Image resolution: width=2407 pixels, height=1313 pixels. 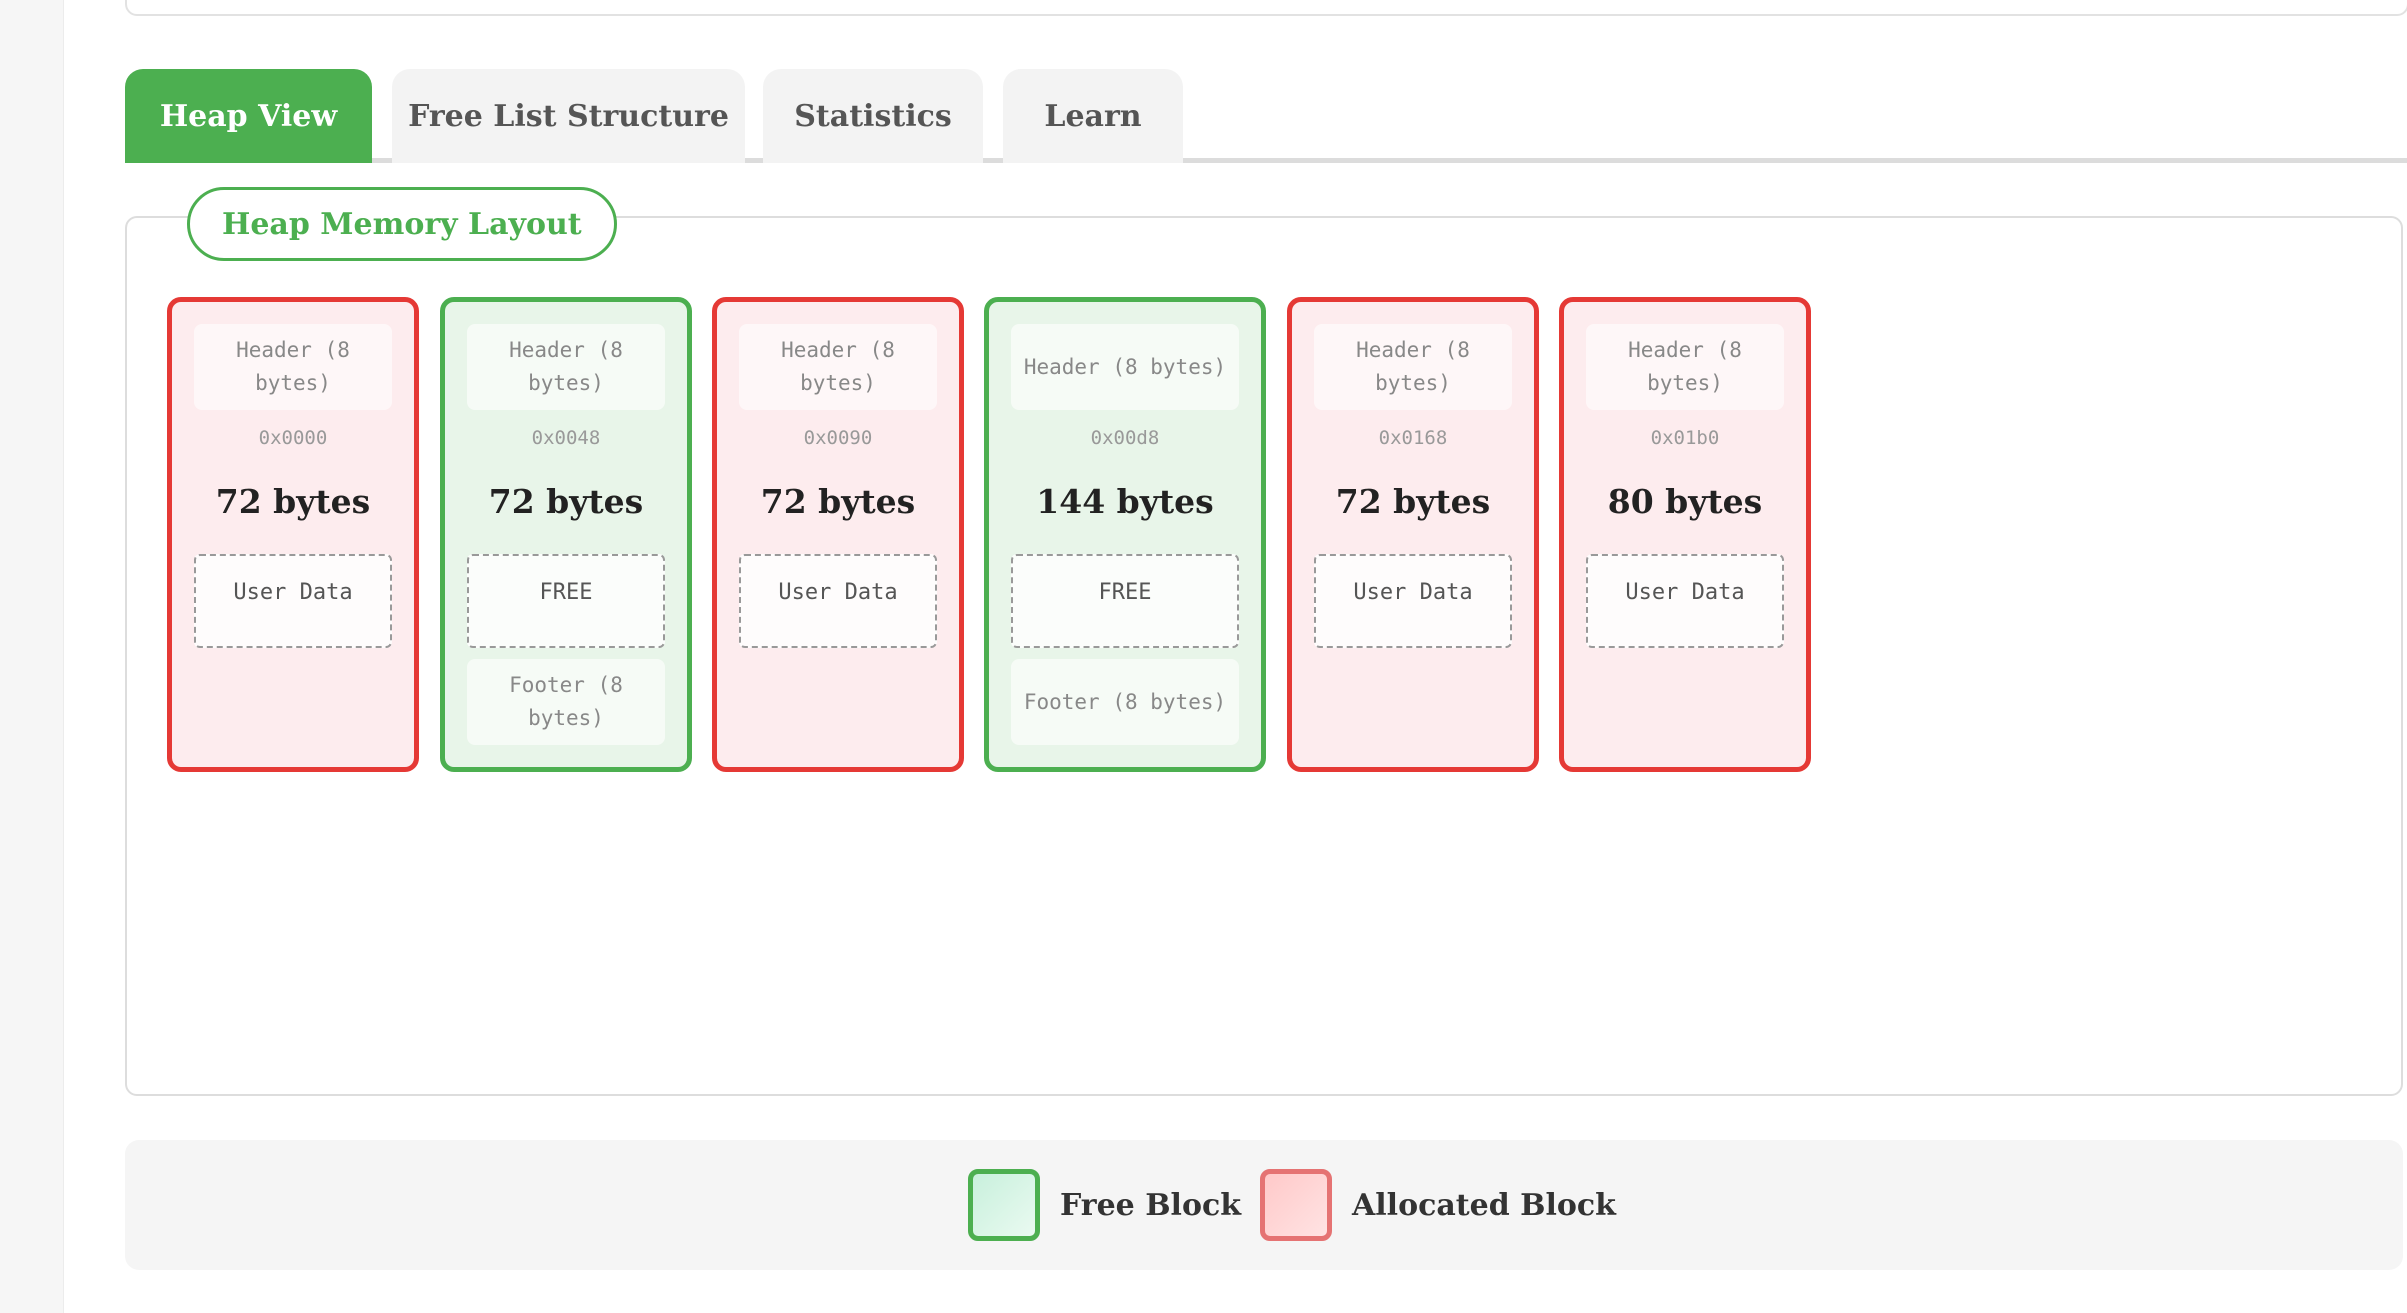 I want to click on left-sidebar-rail, so click(x=32, y=656).